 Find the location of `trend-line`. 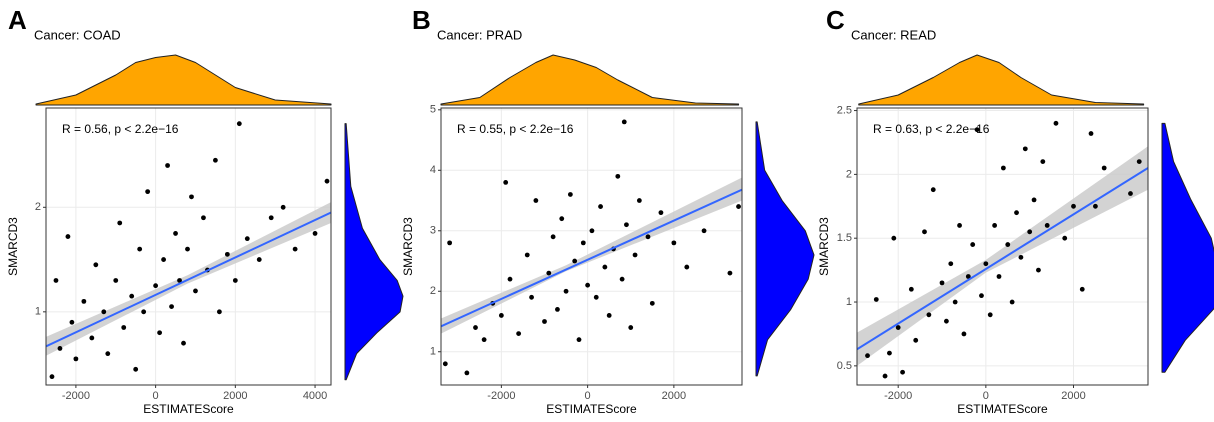

trend-line is located at coordinates (591, 258).